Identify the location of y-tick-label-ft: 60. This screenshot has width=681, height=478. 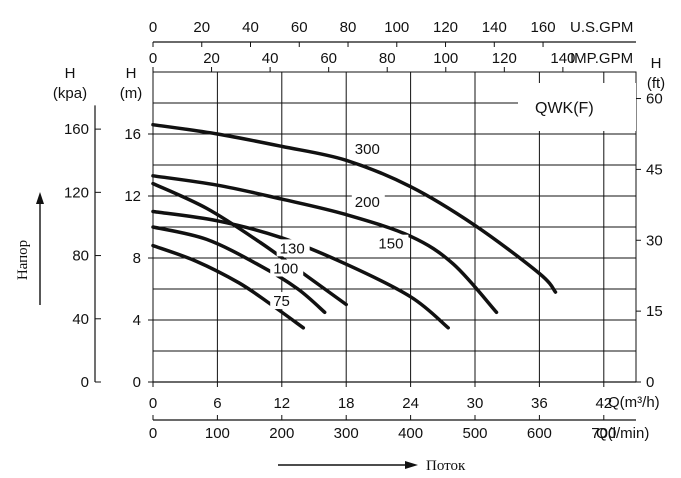
(654, 99).